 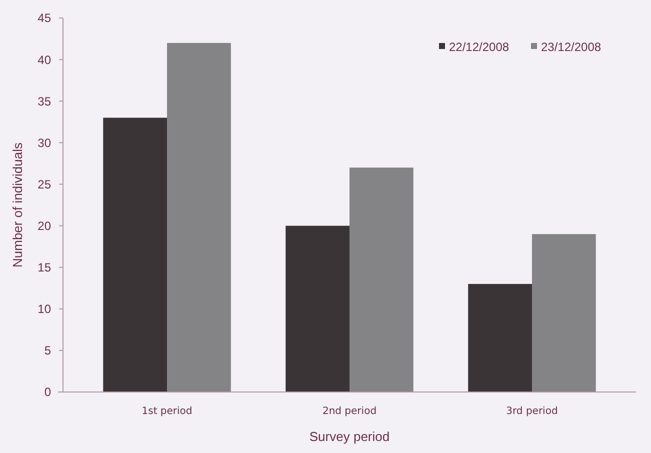 What do you see at coordinates (48, 351) in the screenshot?
I see `y-tick-label: 5` at bounding box center [48, 351].